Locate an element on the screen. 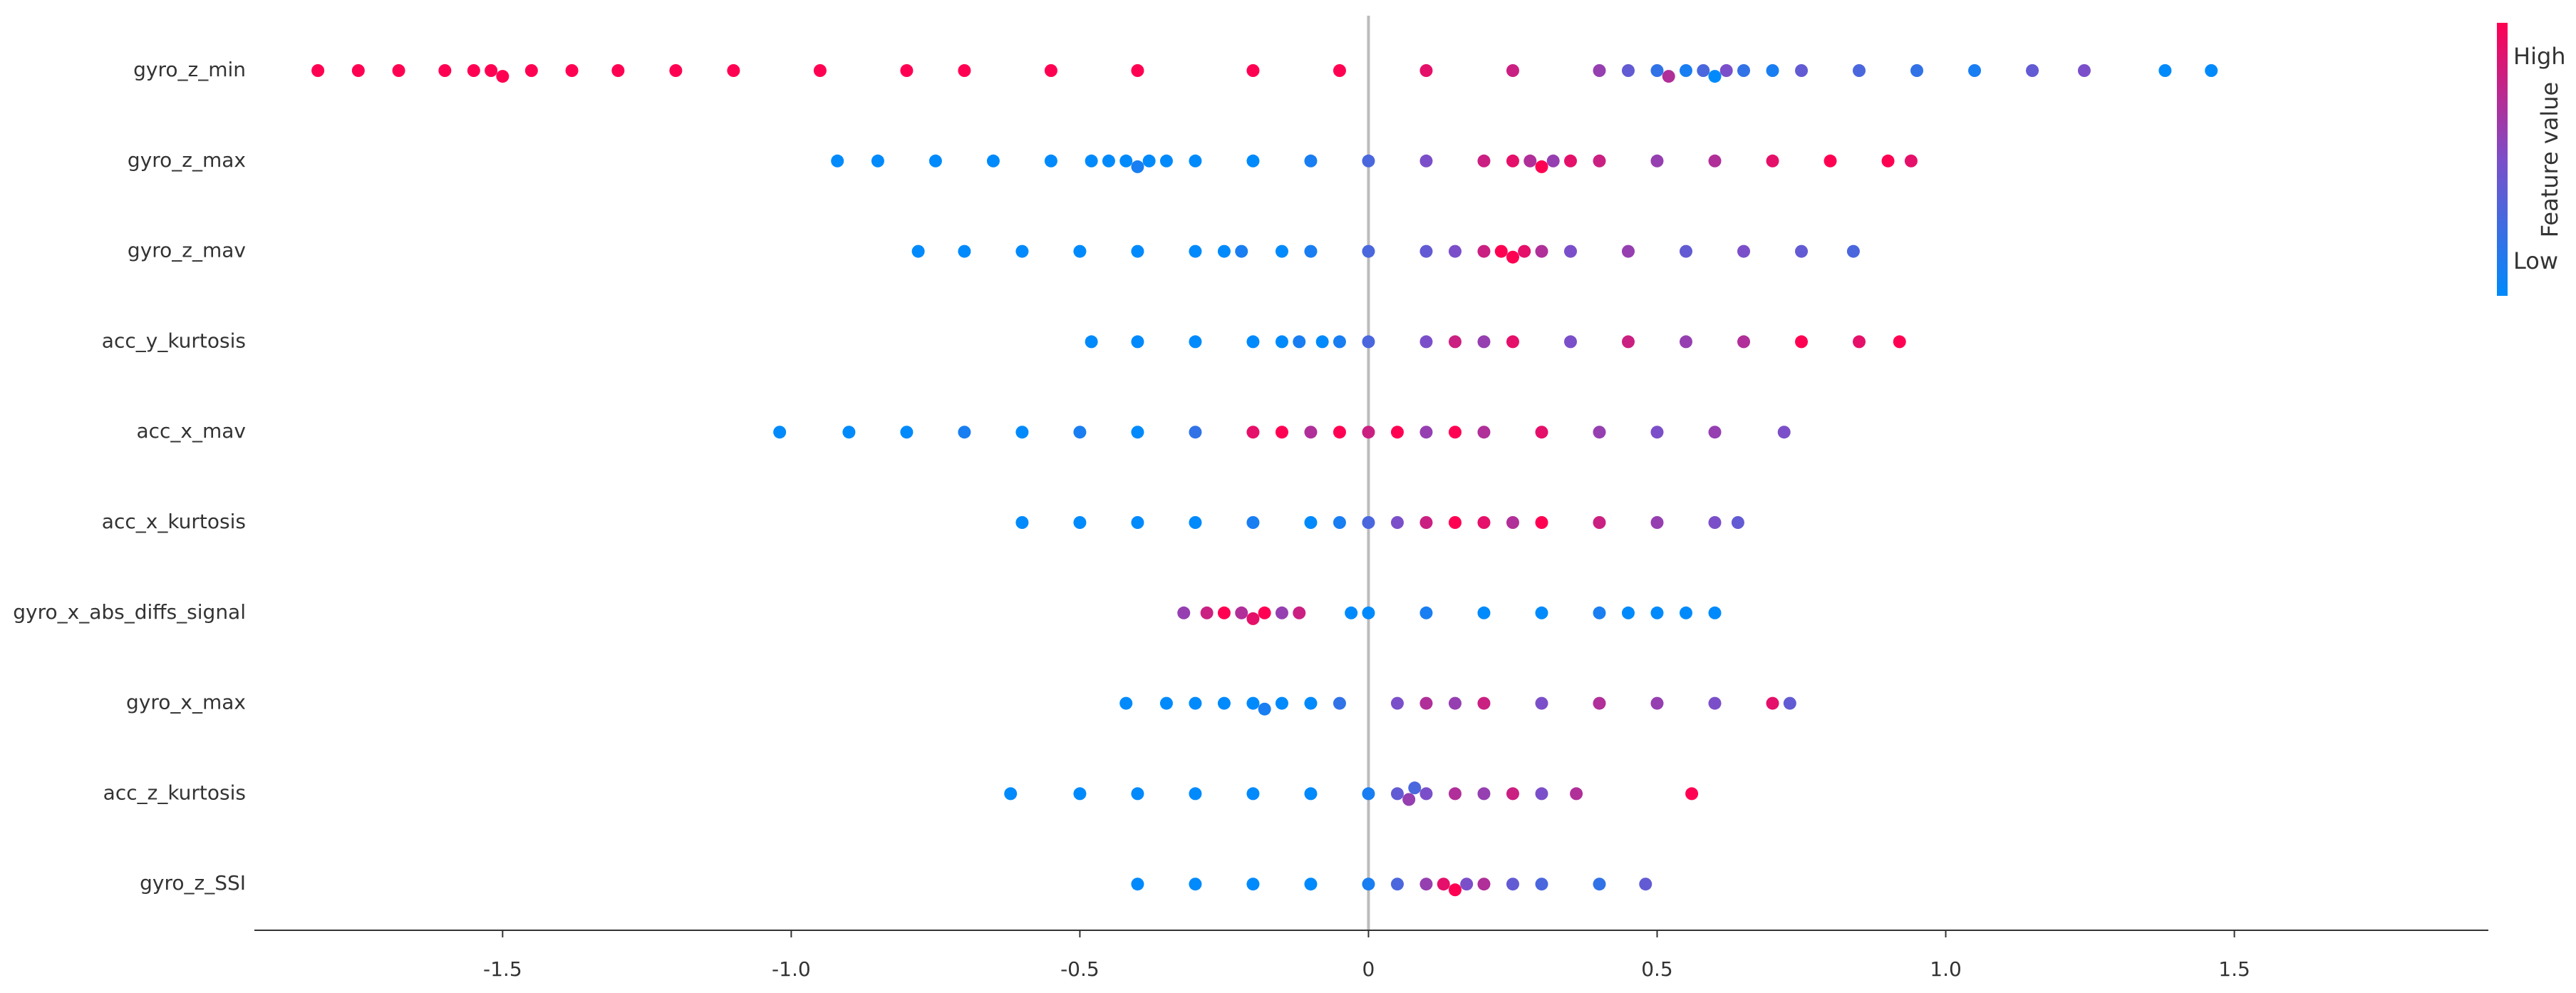 This screenshot has width=2576, height=993. colorbar-label: Feature value is located at coordinates (2549, 160).